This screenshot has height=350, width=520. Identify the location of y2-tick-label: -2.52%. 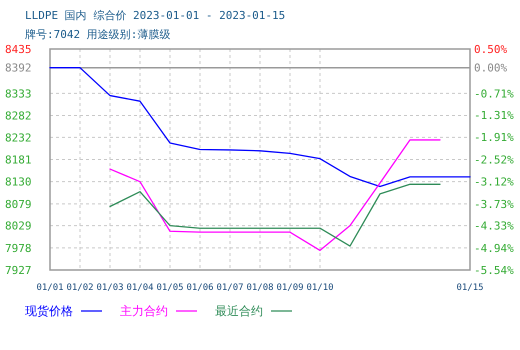
(494, 160).